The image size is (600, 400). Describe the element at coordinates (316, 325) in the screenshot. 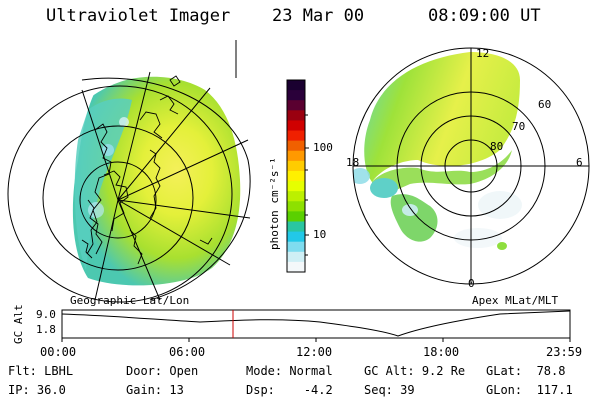

I see `altitude-plot` at that location.